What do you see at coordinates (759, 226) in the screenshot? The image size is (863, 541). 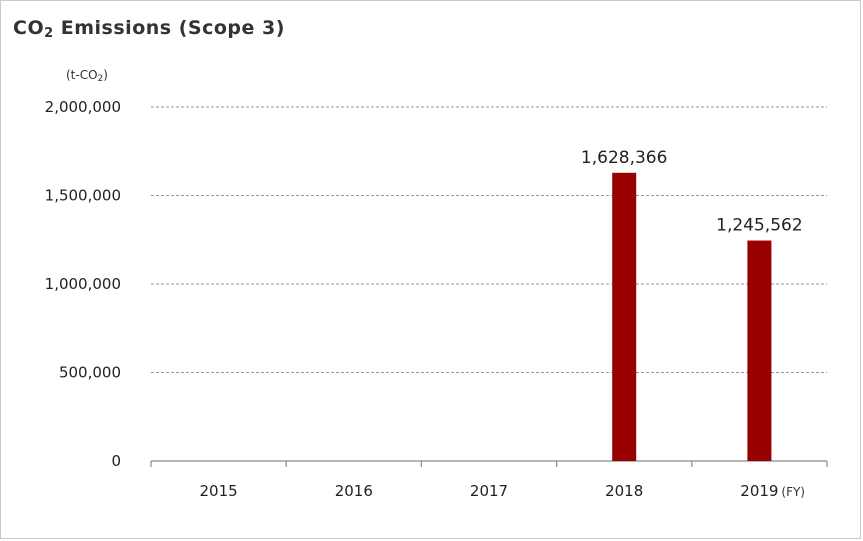 I see `data-label-2019: 1,245,562` at bounding box center [759, 226].